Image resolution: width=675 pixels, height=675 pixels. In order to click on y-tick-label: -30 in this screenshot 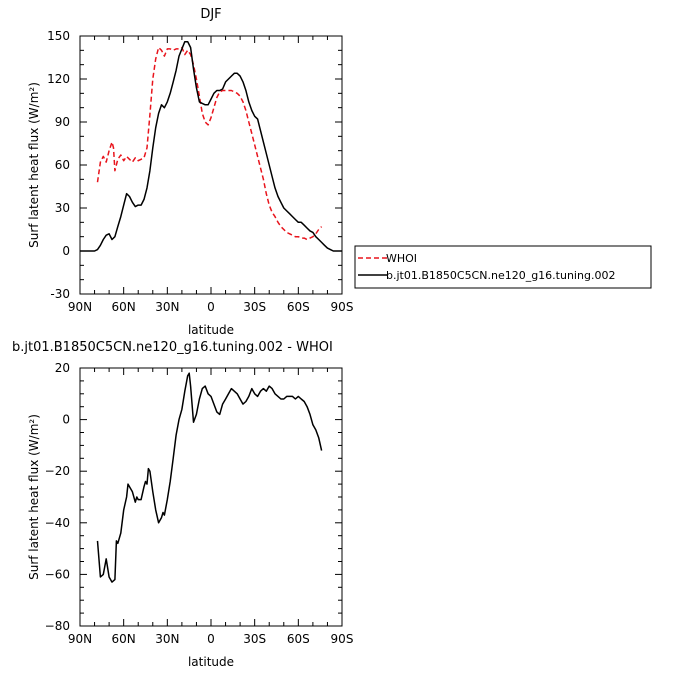, I will do `click(60, 294)`.